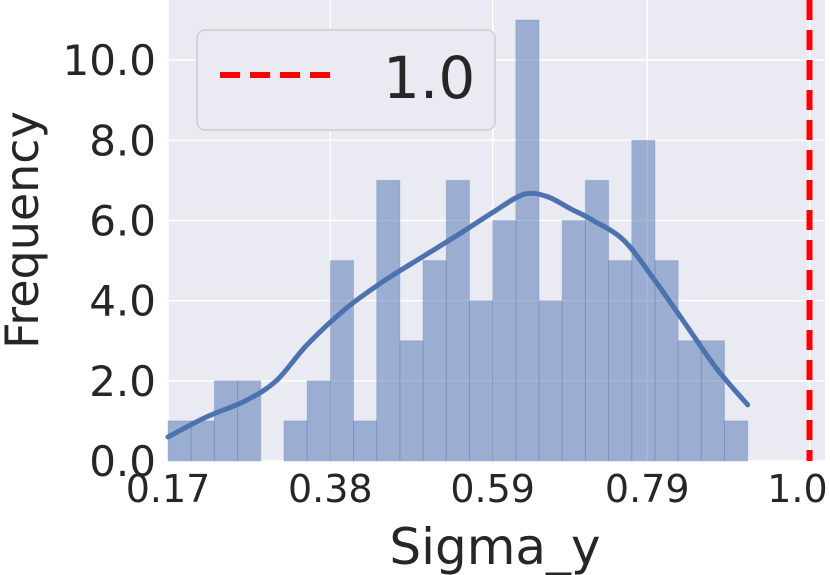 The width and height of the screenshot is (830, 575). What do you see at coordinates (429, 78) in the screenshot?
I see `legend-label: 1.0` at bounding box center [429, 78].